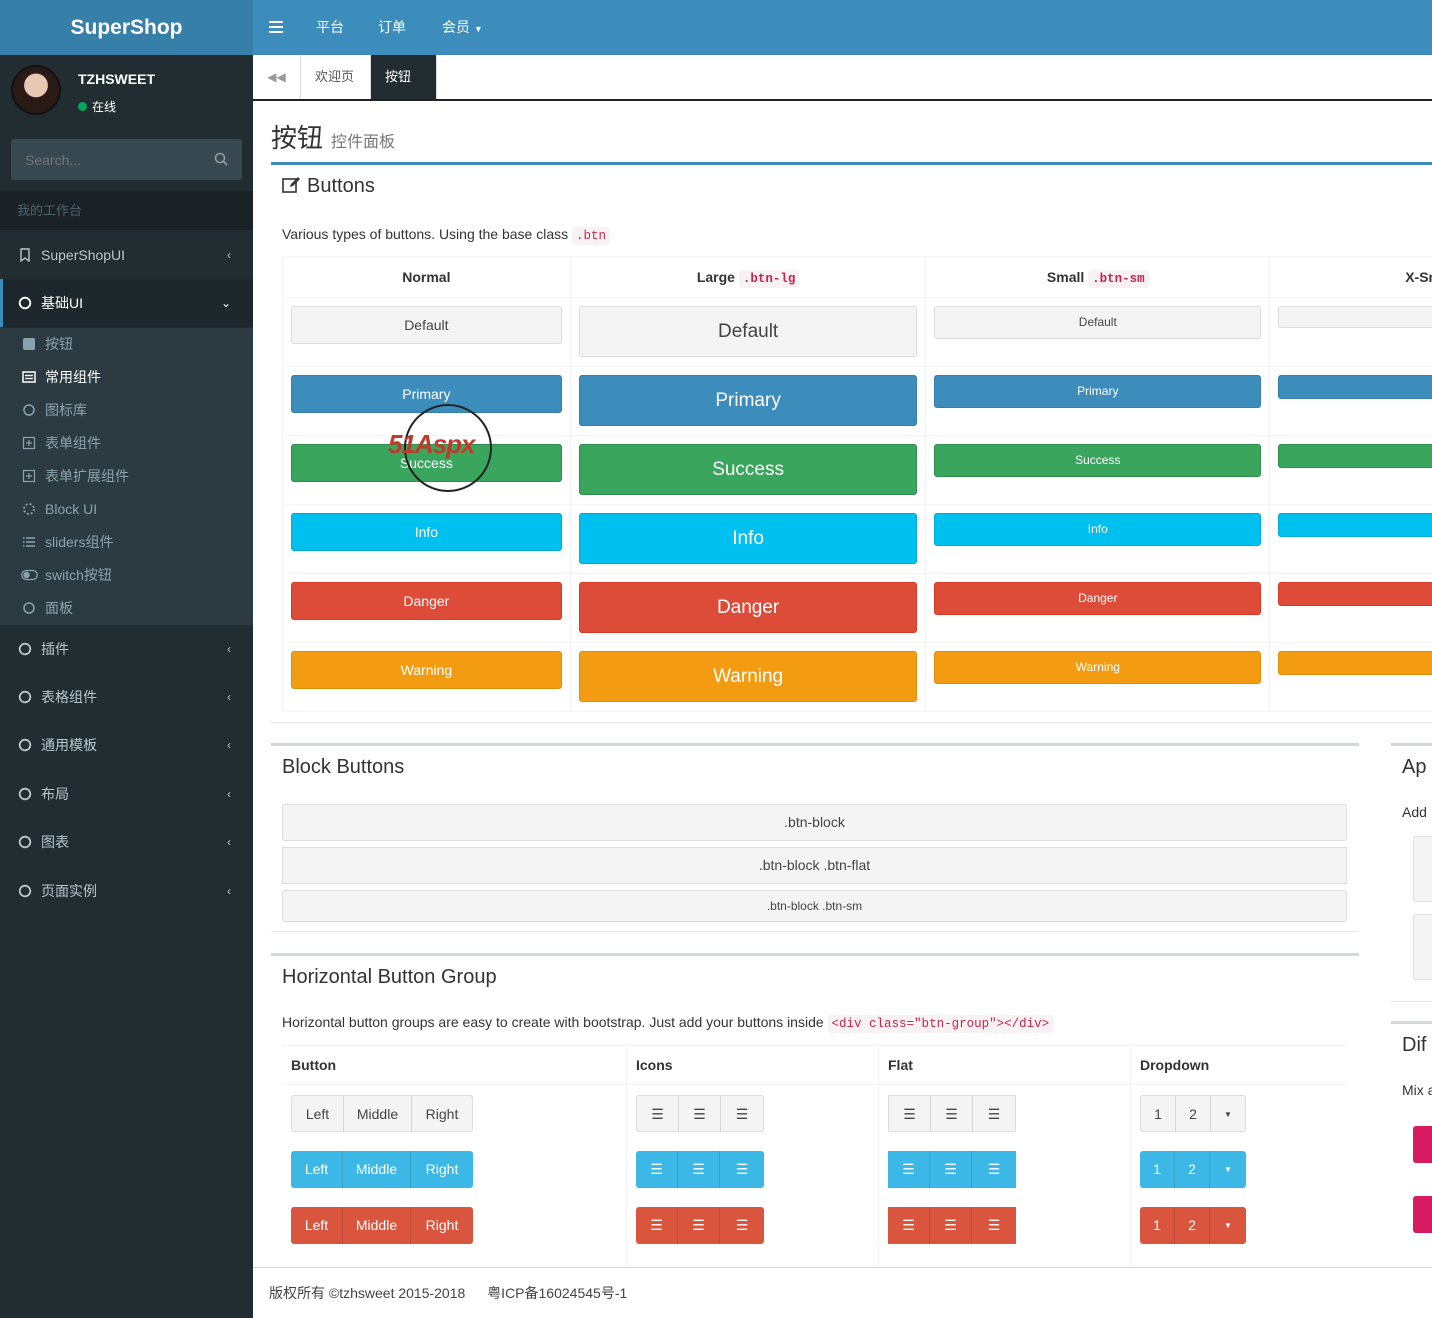 This screenshot has height=1318, width=1432. Describe the element at coordinates (426, 670) in the screenshot. I see `warning-button: Warning` at that location.